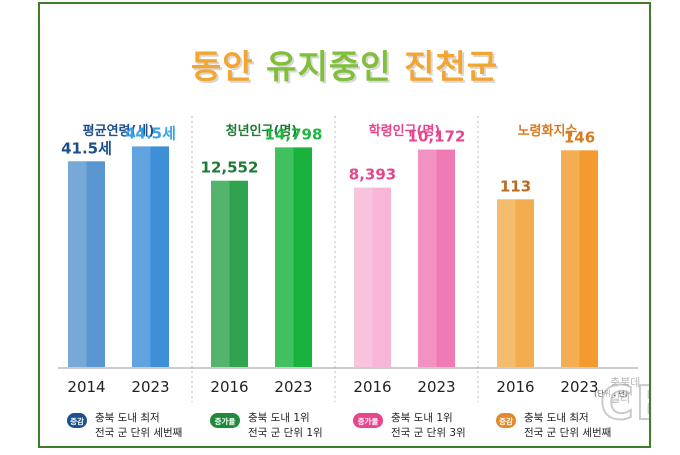  I want to click on title-part-c: 진천군, so click(451, 66).